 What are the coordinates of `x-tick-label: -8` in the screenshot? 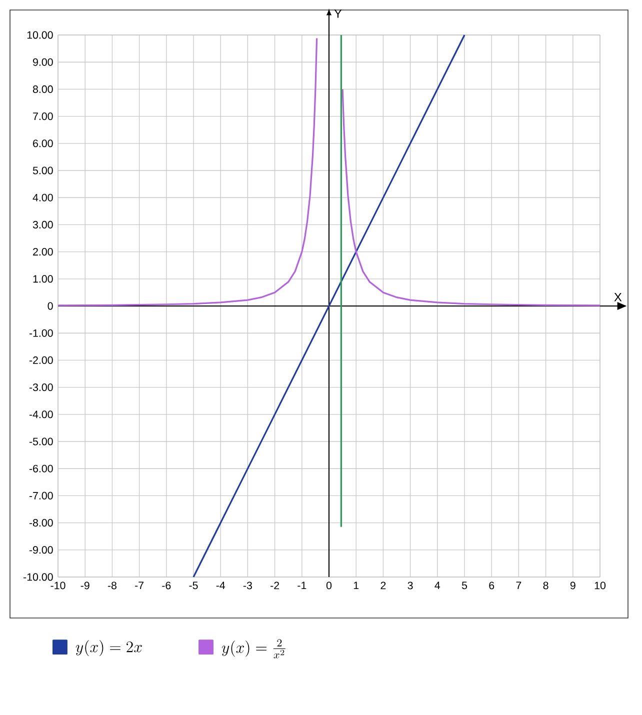 It's located at (112, 586).